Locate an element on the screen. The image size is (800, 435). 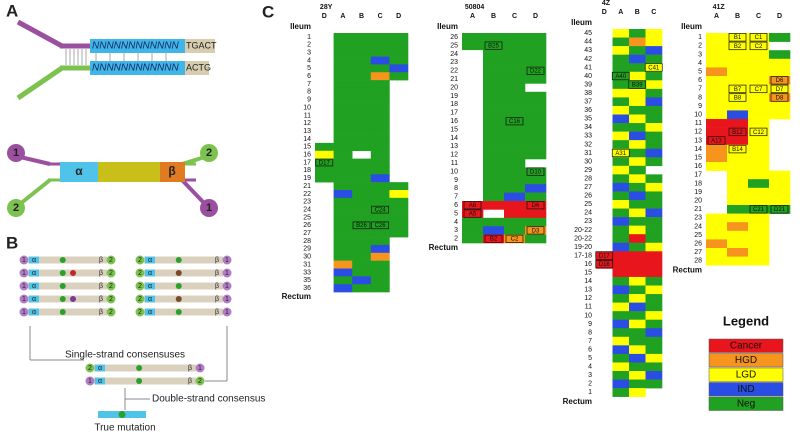
row-label: 2 is located at coordinates (309, 45).